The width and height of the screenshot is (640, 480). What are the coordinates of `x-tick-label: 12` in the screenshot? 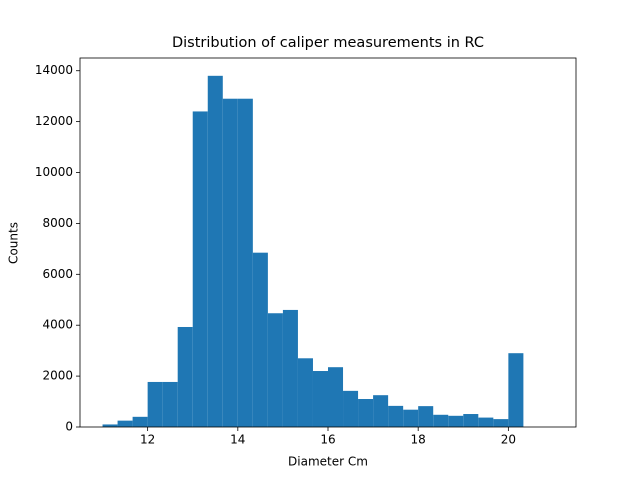 It's located at (147, 440).